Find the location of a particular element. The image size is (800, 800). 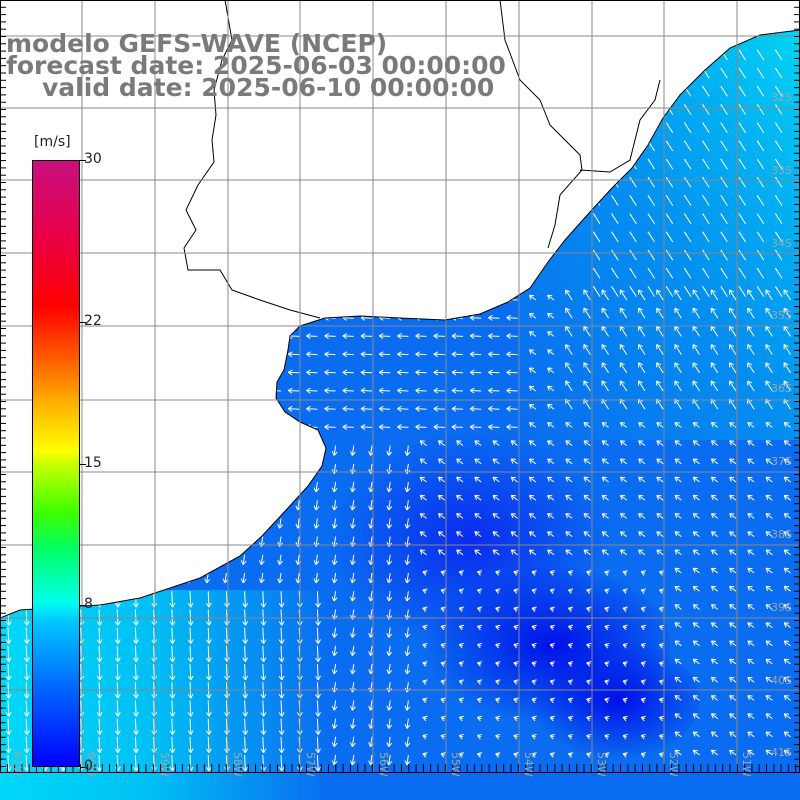

lat-label: 40S is located at coordinates (781, 680).